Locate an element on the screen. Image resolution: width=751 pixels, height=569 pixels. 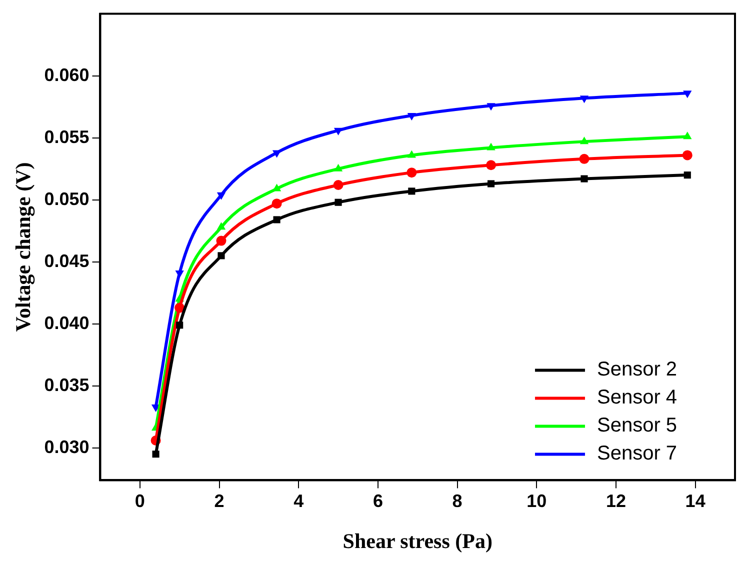
x-axis-title: Shear stress (Pa) is located at coordinates (417, 540).